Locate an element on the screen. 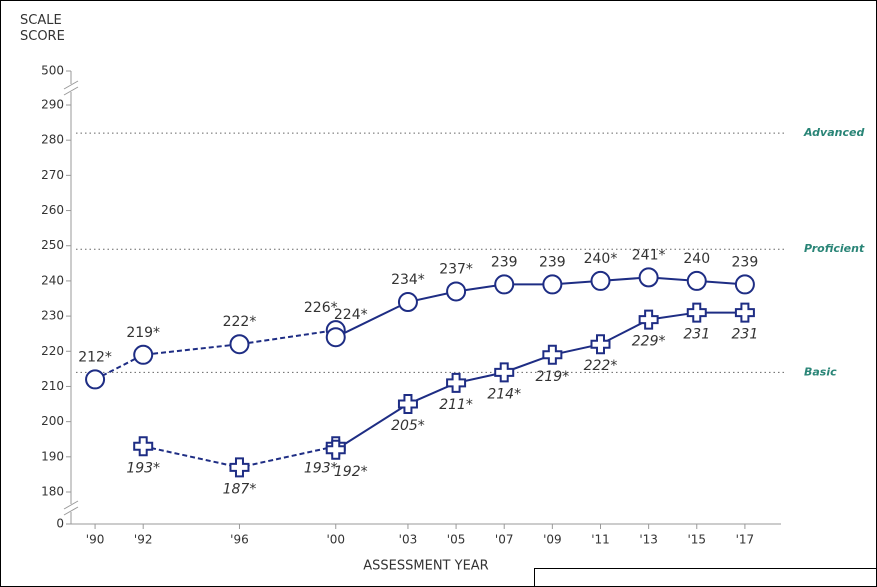 This screenshot has width=877, height=587. y-tick-label: 220 is located at coordinates (52, 351).